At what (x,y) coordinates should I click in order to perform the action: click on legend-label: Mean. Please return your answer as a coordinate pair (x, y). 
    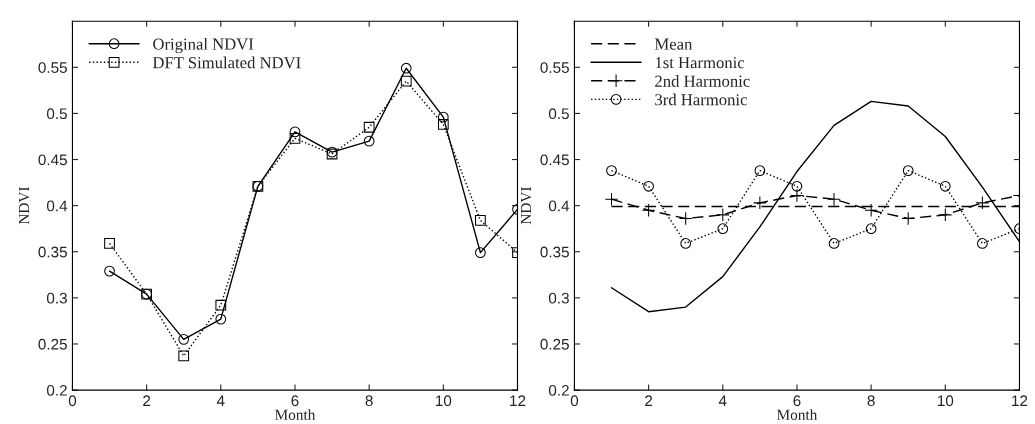
    Looking at the image, I should click on (673, 44).